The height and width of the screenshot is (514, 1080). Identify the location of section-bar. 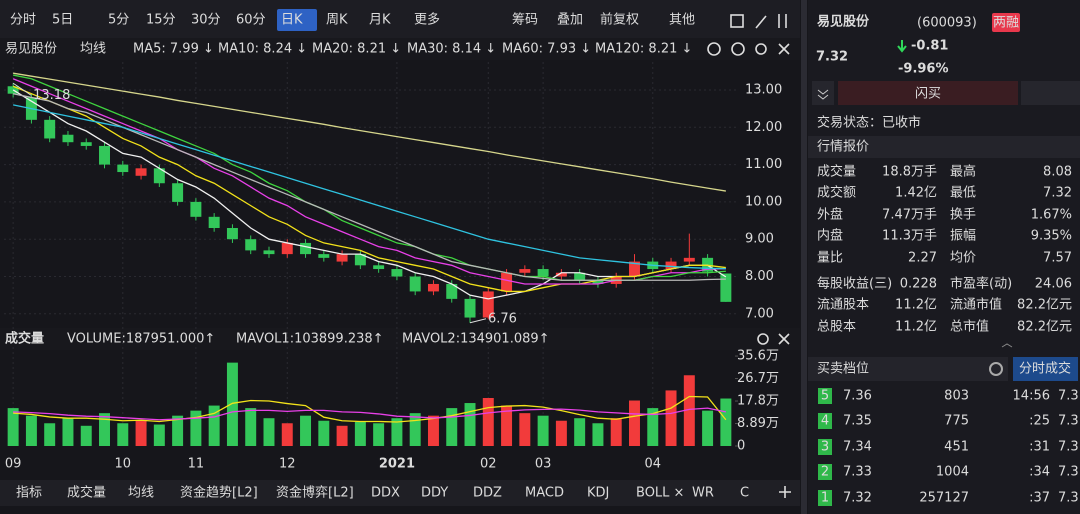
(944, 147).